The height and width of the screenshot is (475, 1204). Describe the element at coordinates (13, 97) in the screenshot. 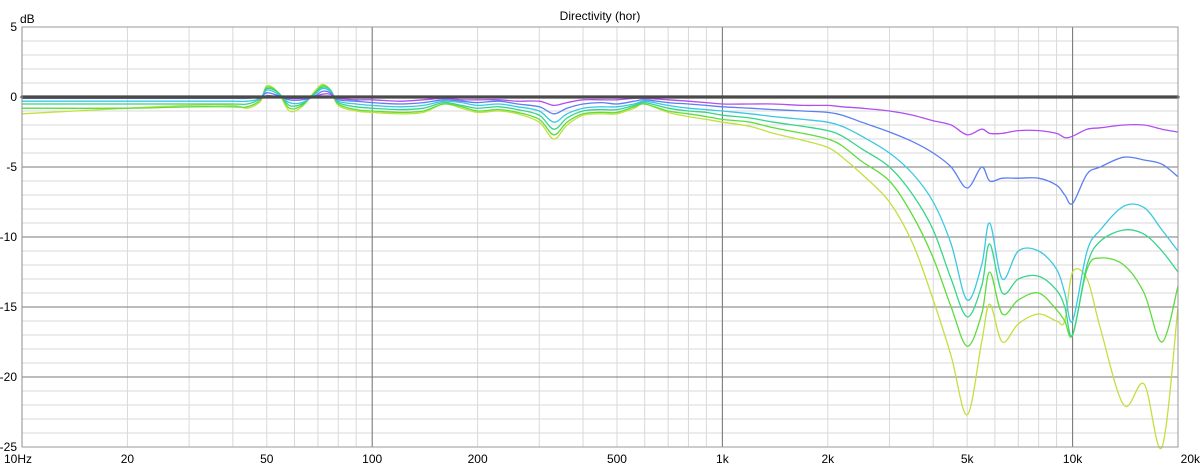

I see `y-tick-label: 0` at that location.